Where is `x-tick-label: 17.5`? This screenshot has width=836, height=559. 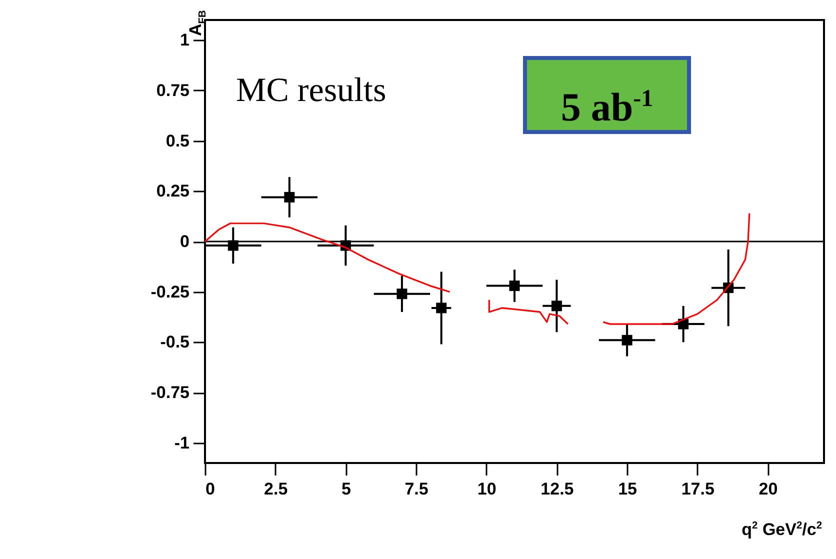
x-tick-label: 17.5 is located at coordinates (697, 489).